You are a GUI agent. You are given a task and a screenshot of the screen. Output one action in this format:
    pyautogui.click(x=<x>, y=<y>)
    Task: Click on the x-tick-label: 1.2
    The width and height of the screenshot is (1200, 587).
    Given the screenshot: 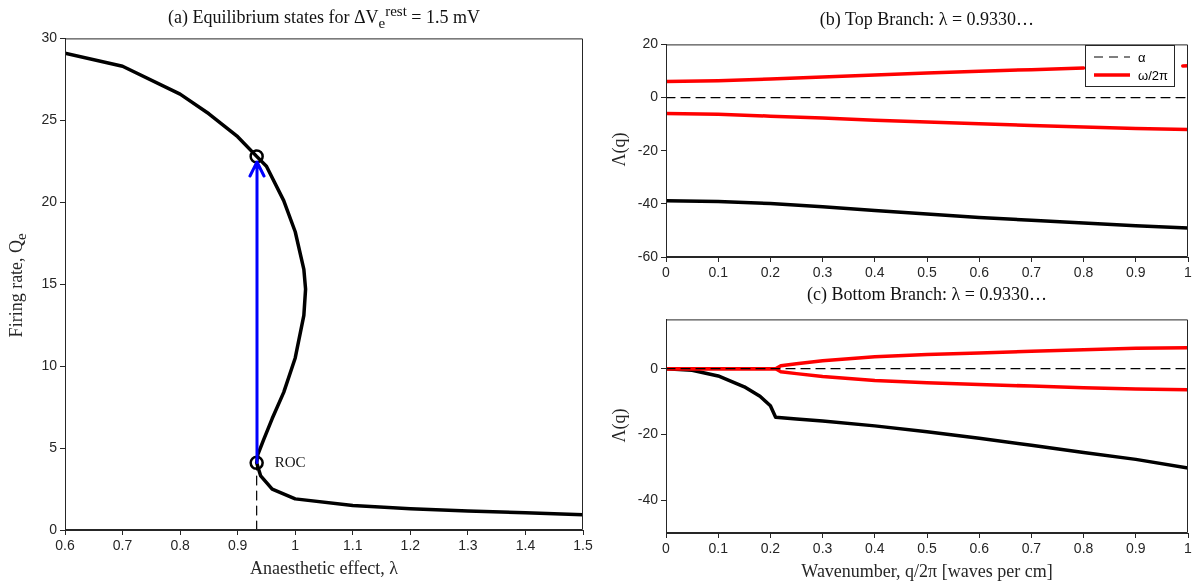 What is the action you would take?
    pyautogui.click(x=410, y=545)
    